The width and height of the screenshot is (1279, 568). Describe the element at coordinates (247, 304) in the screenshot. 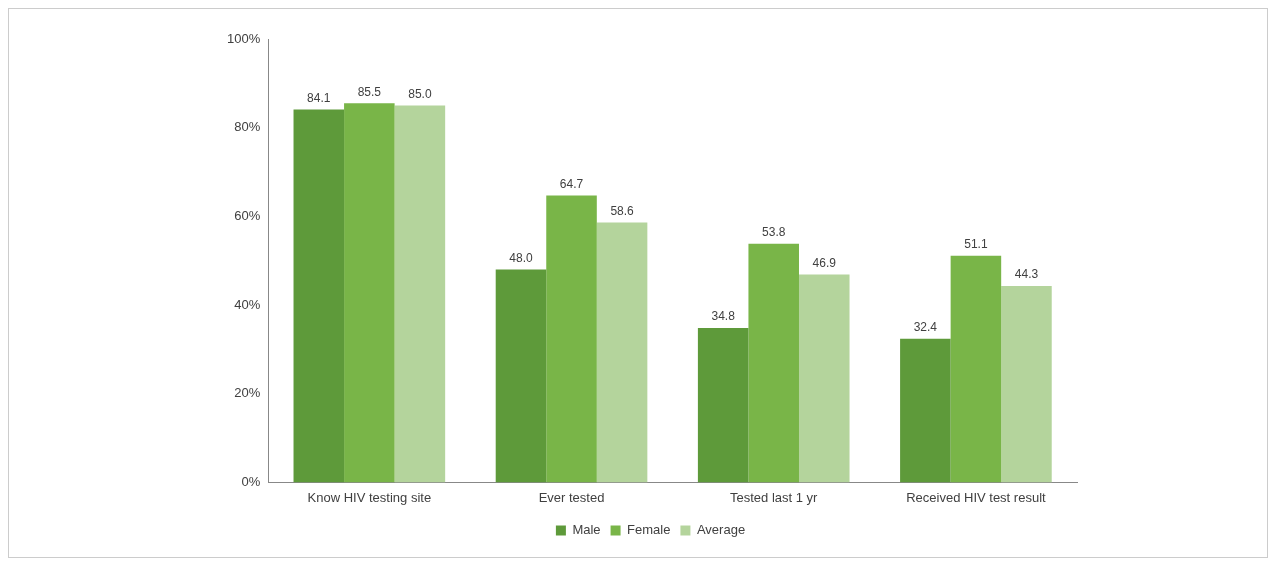

I see `y-tick-label: 40%` at that location.